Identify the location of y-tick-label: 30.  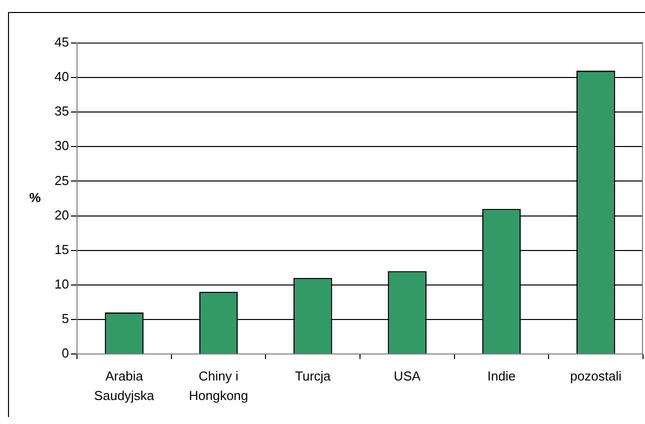
(61, 146).